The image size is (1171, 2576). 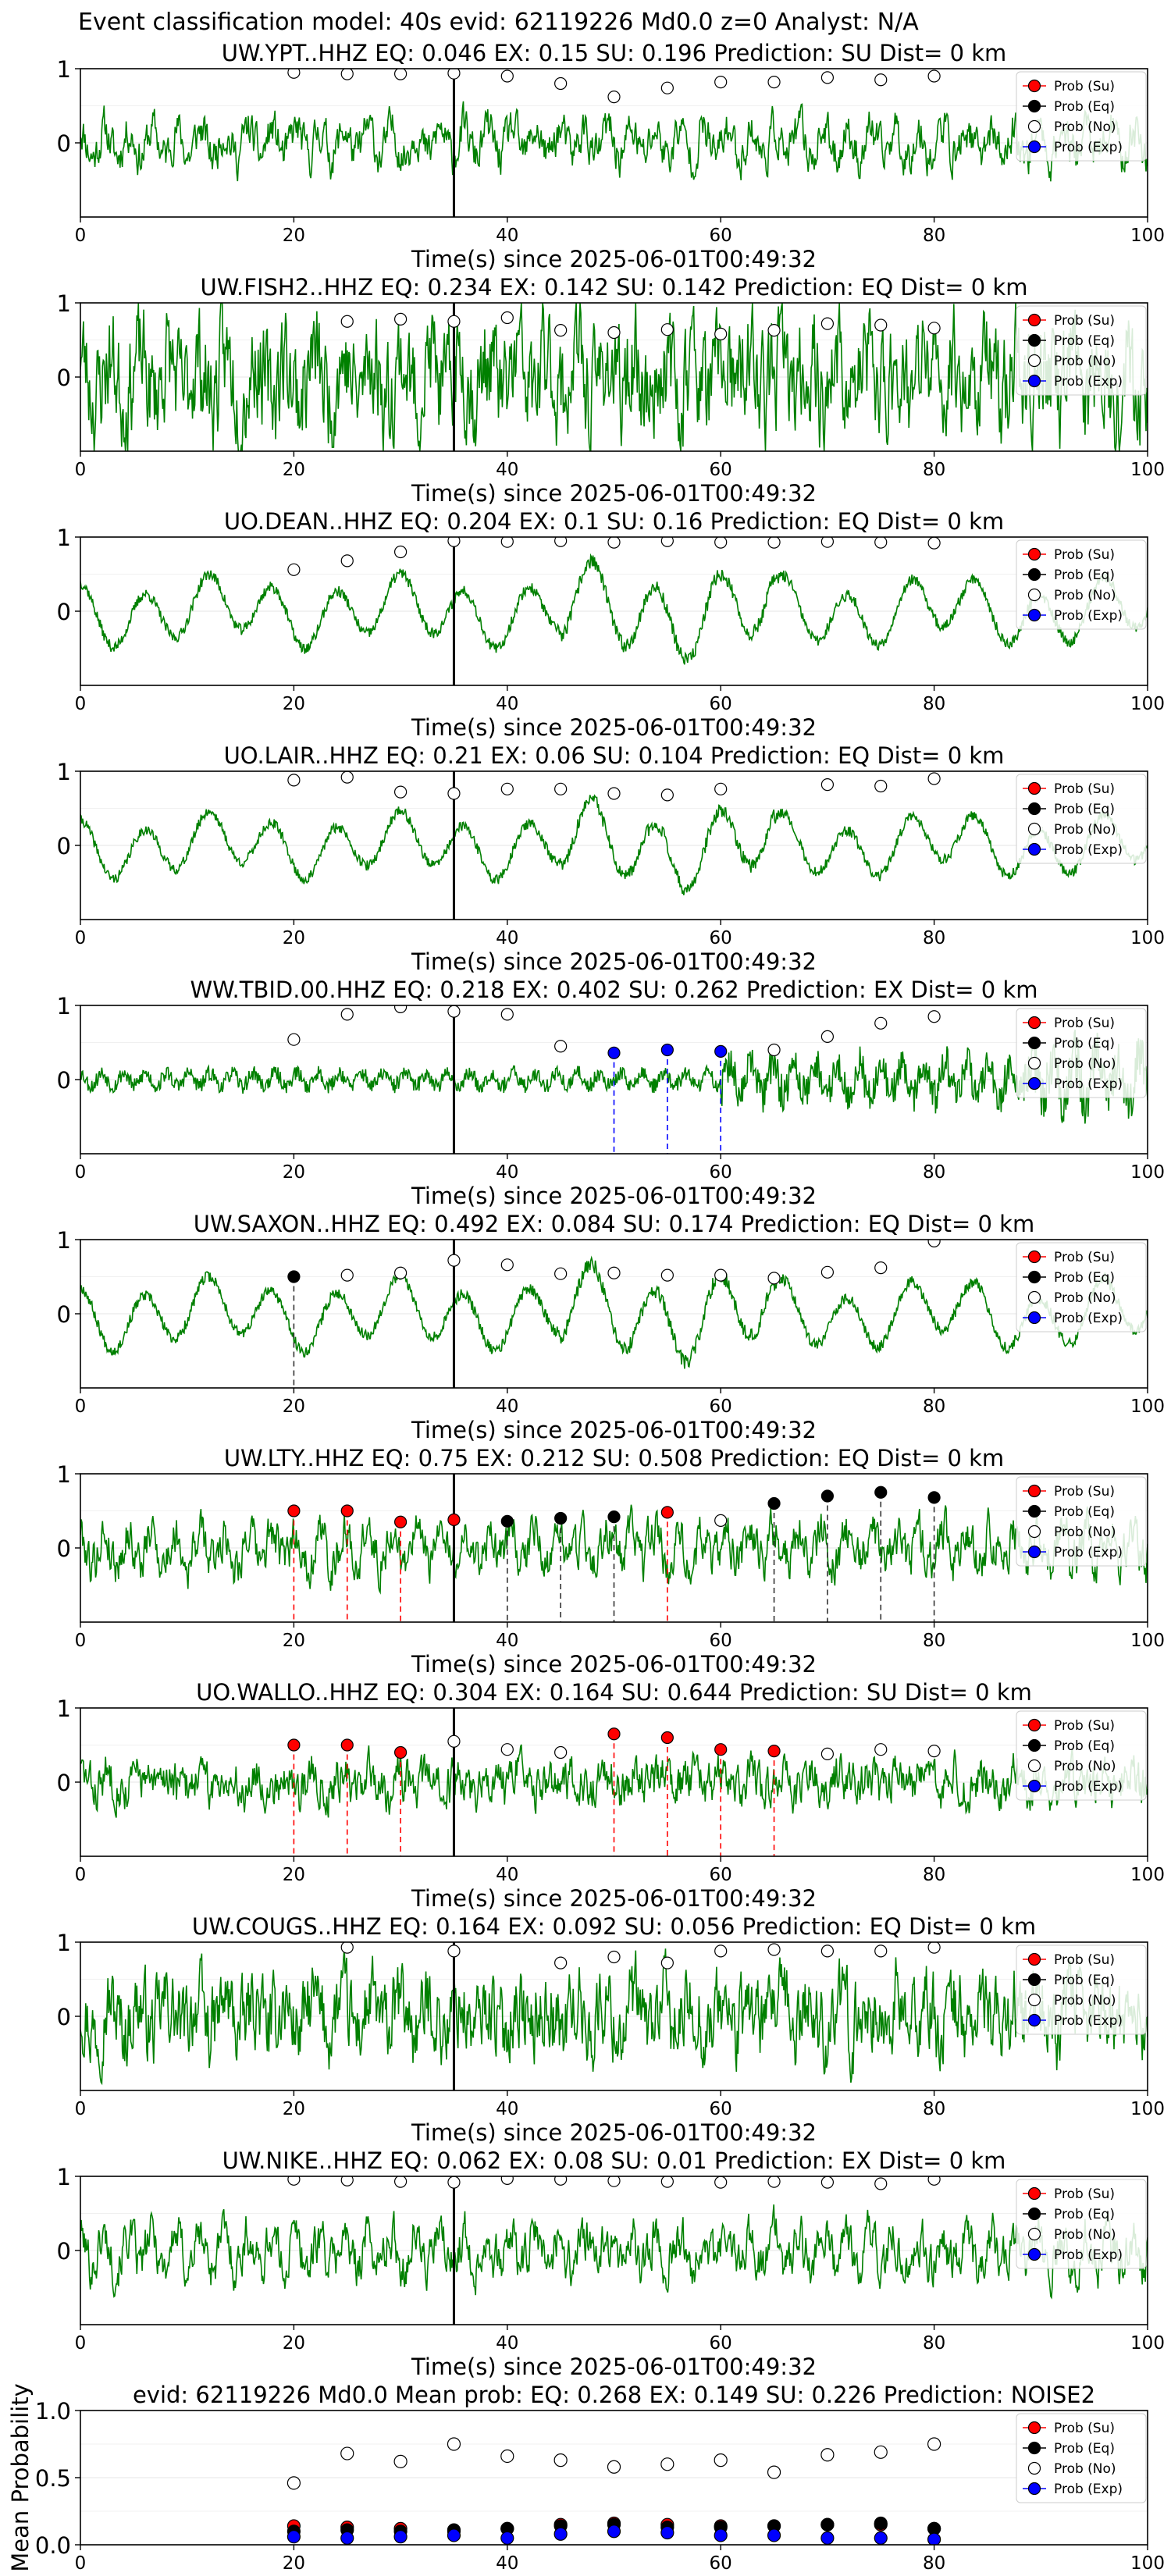 I want to click on prob-point-eq, so click(x=294, y=1276).